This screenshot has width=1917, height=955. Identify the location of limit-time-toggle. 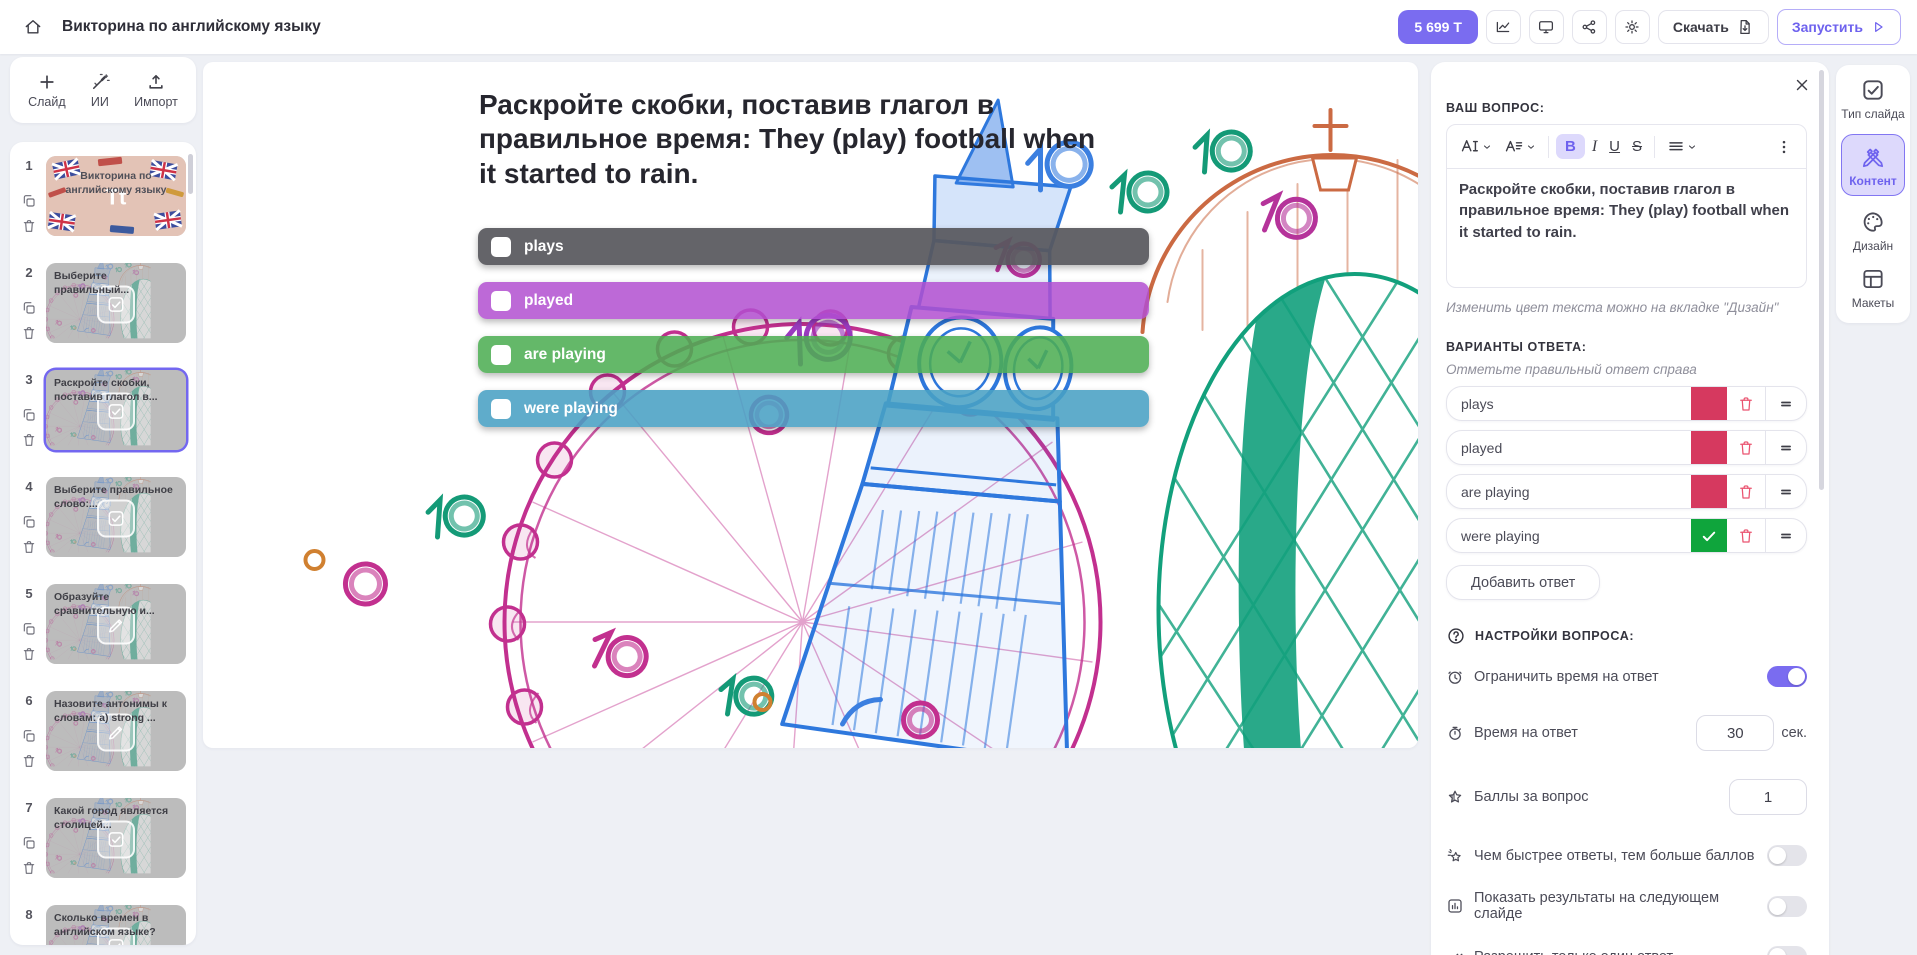
(1787, 676).